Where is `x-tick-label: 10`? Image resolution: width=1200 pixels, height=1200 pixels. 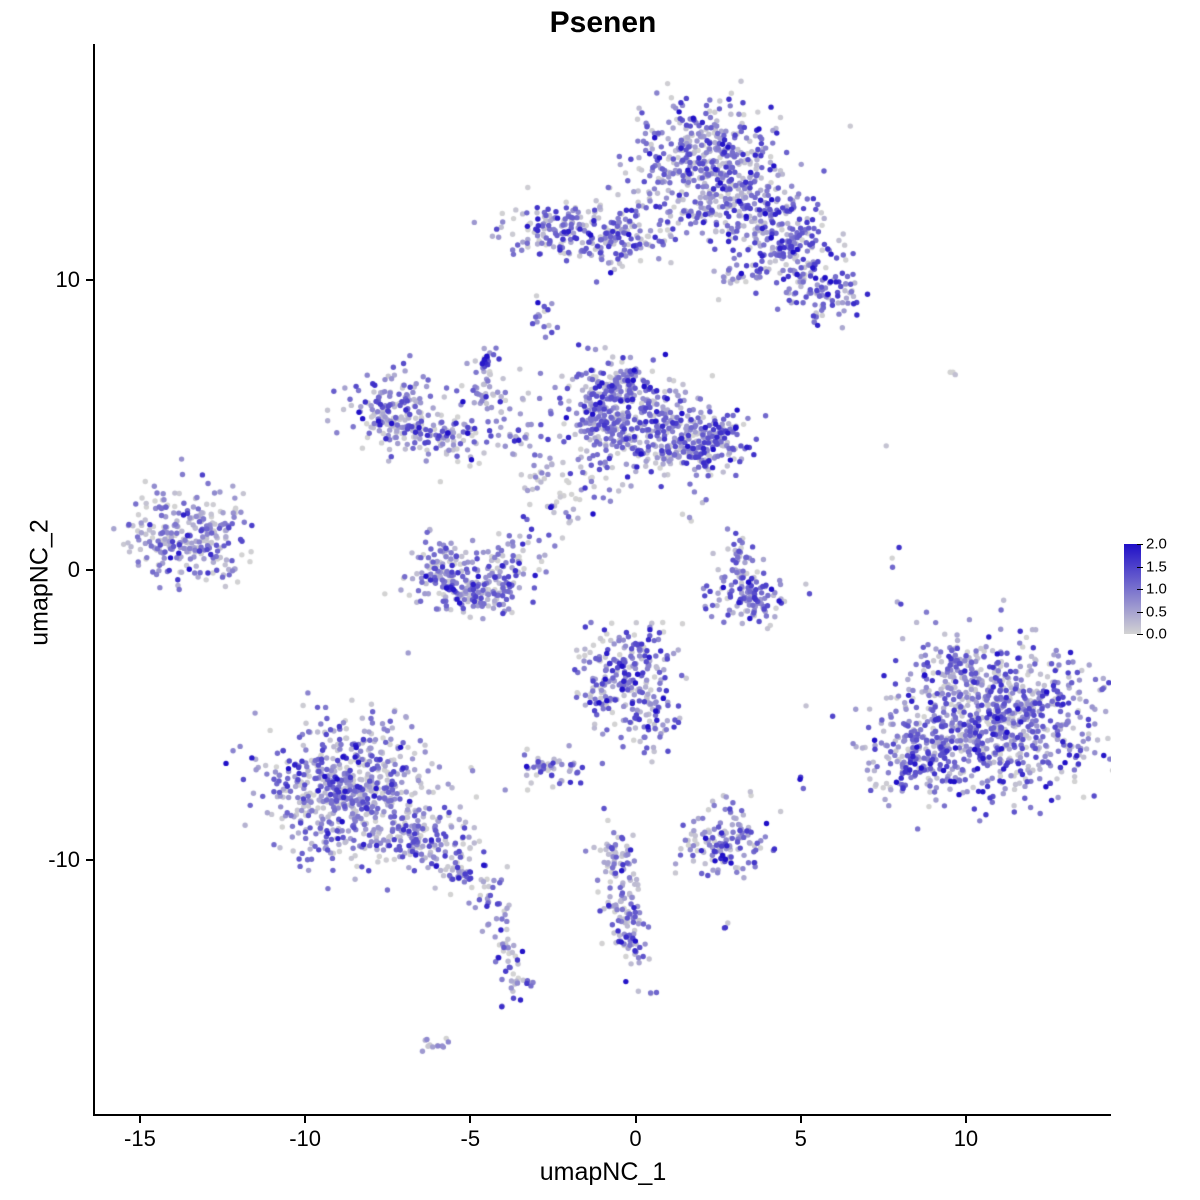
x-tick-label: 10 is located at coordinates (966, 1138).